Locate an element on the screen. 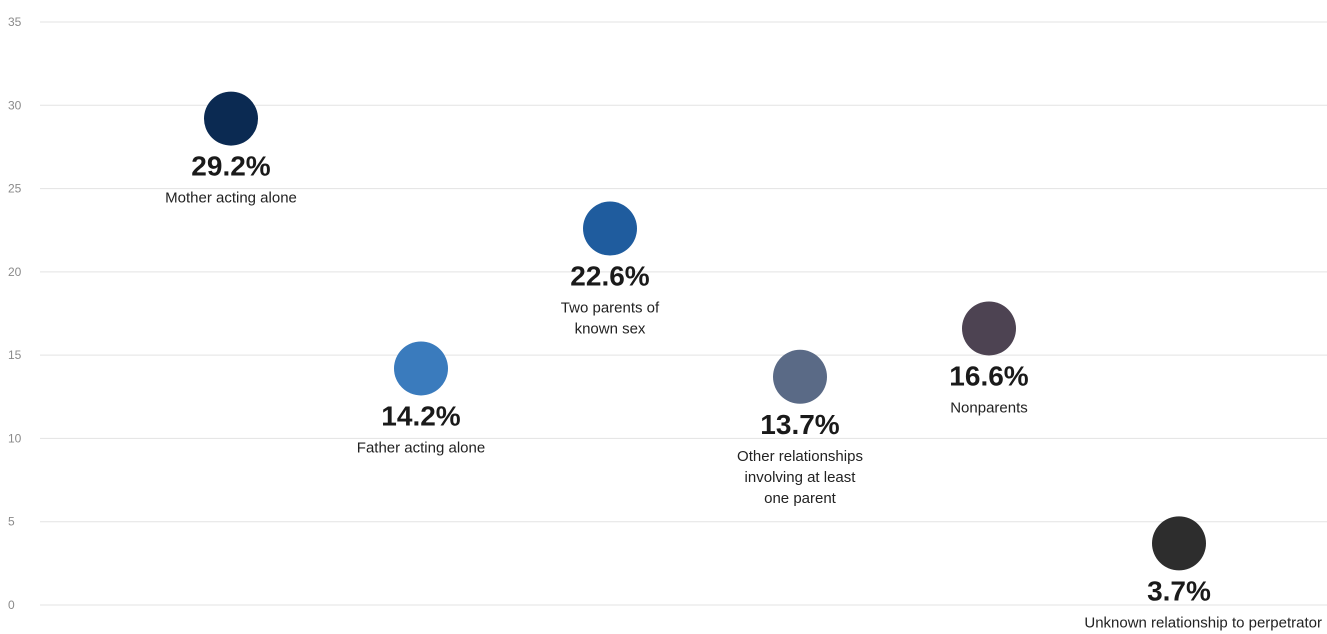 Image resolution: width=1327 pixels, height=634 pixels. data-point-group: 22.6% Two parents of known sex is located at coordinates (610, 269).